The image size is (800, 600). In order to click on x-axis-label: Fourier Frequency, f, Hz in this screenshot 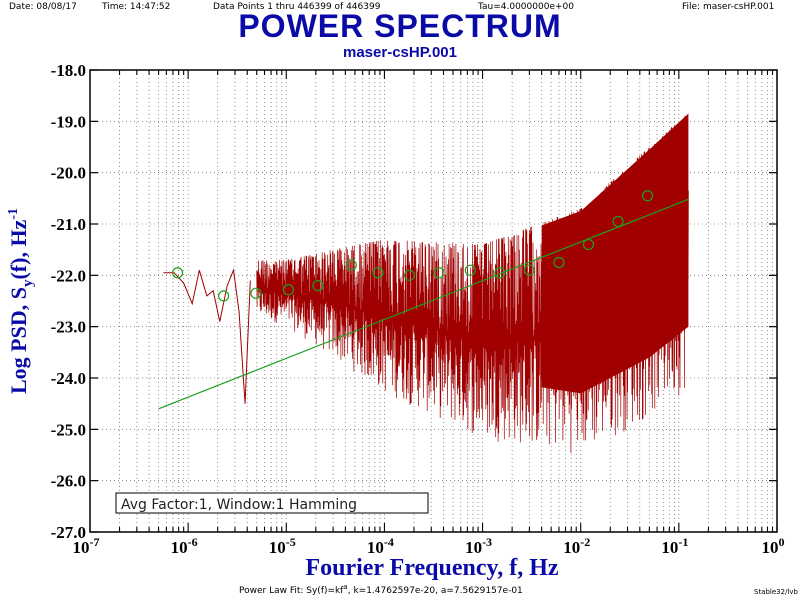, I will do `click(431, 568)`.